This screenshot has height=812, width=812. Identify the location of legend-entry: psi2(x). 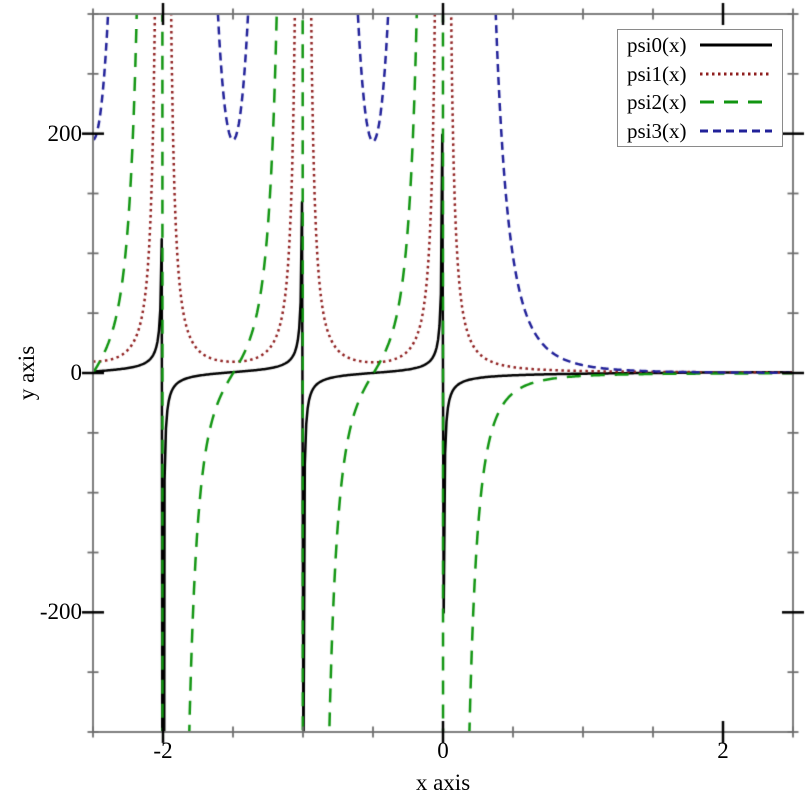
(700, 102).